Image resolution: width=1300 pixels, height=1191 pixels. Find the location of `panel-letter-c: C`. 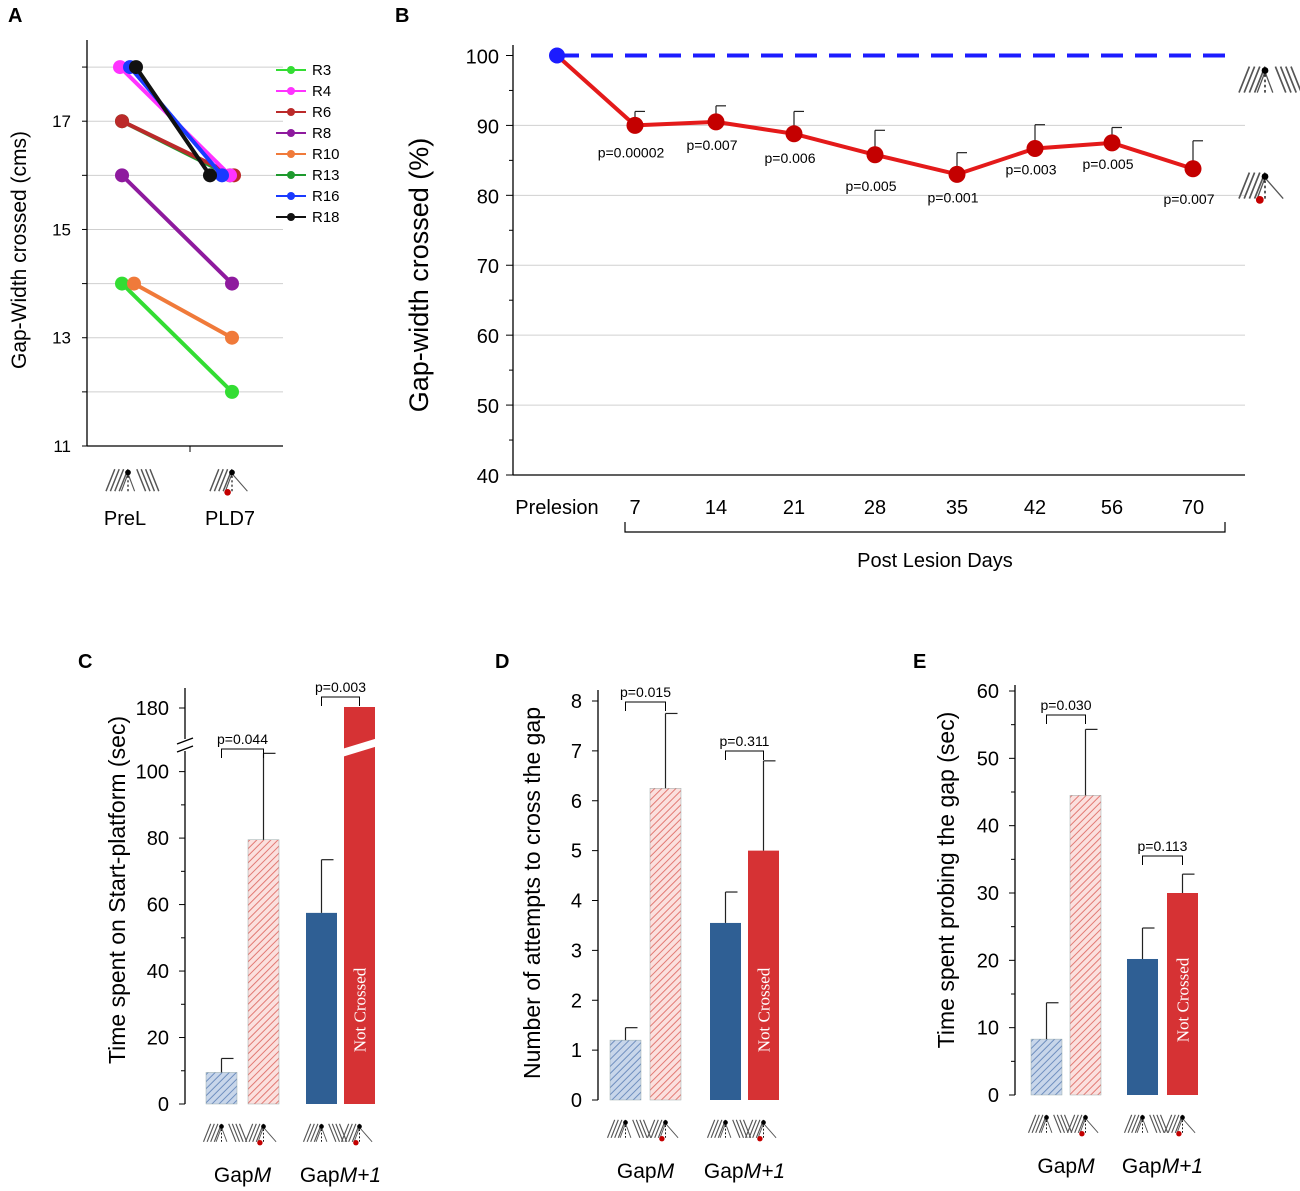

panel-letter-c: C is located at coordinates (85, 662).